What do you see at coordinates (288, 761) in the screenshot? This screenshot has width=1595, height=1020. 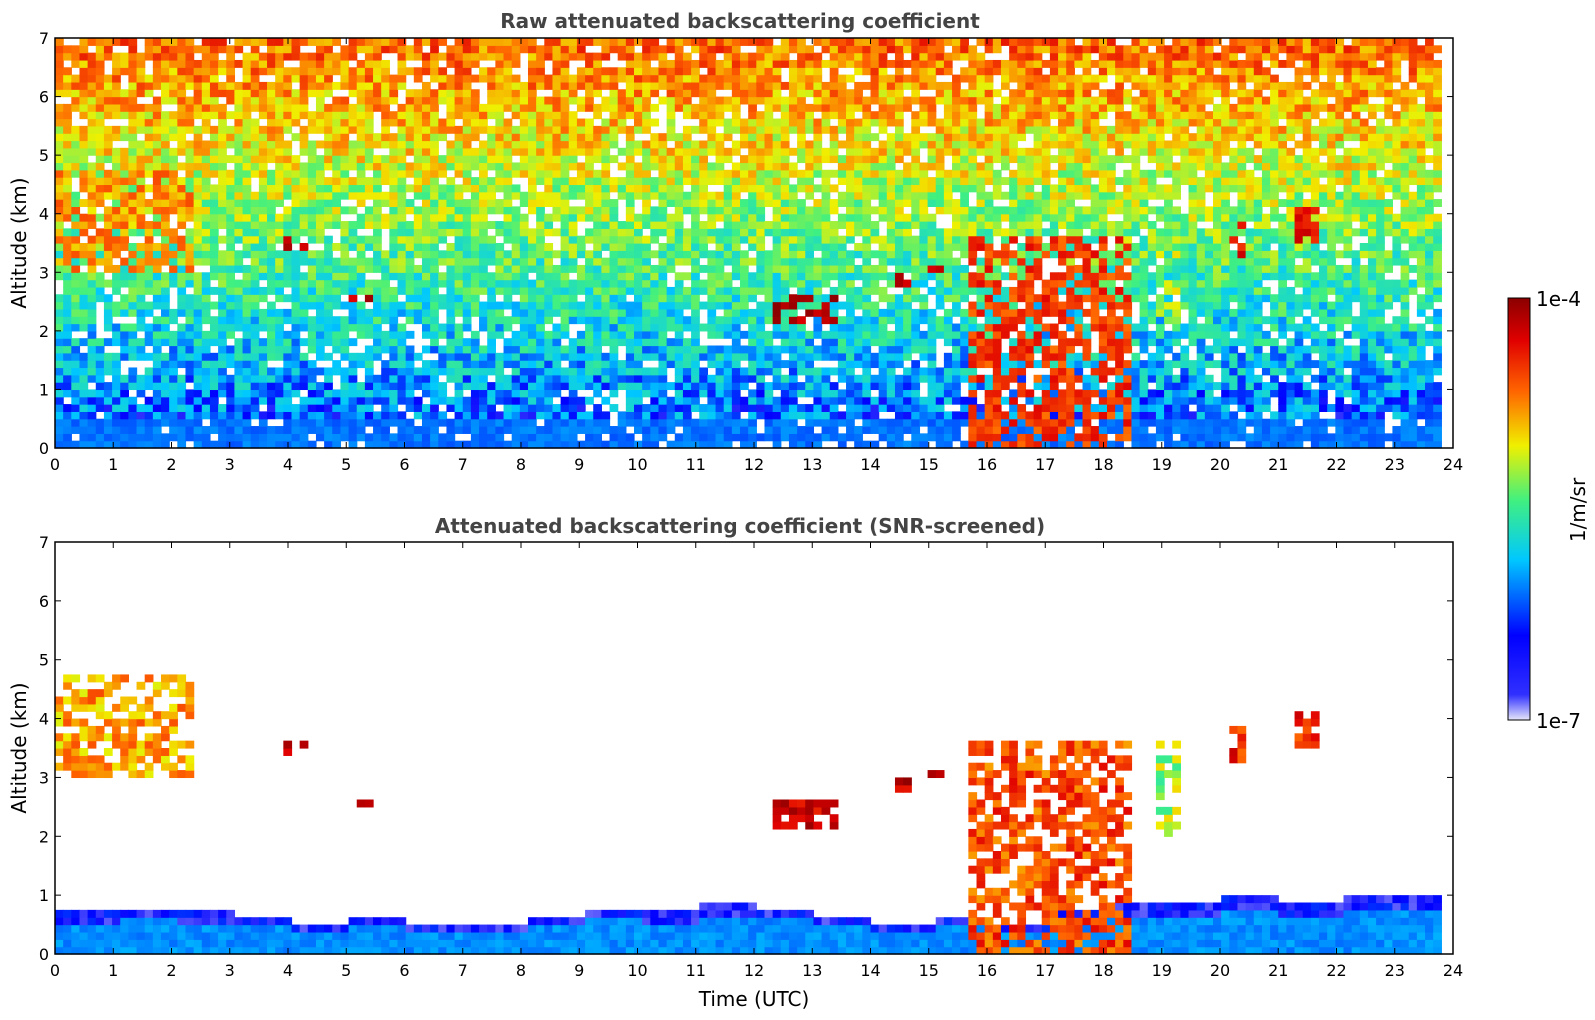 I see `x-tick: 4` at bounding box center [288, 761].